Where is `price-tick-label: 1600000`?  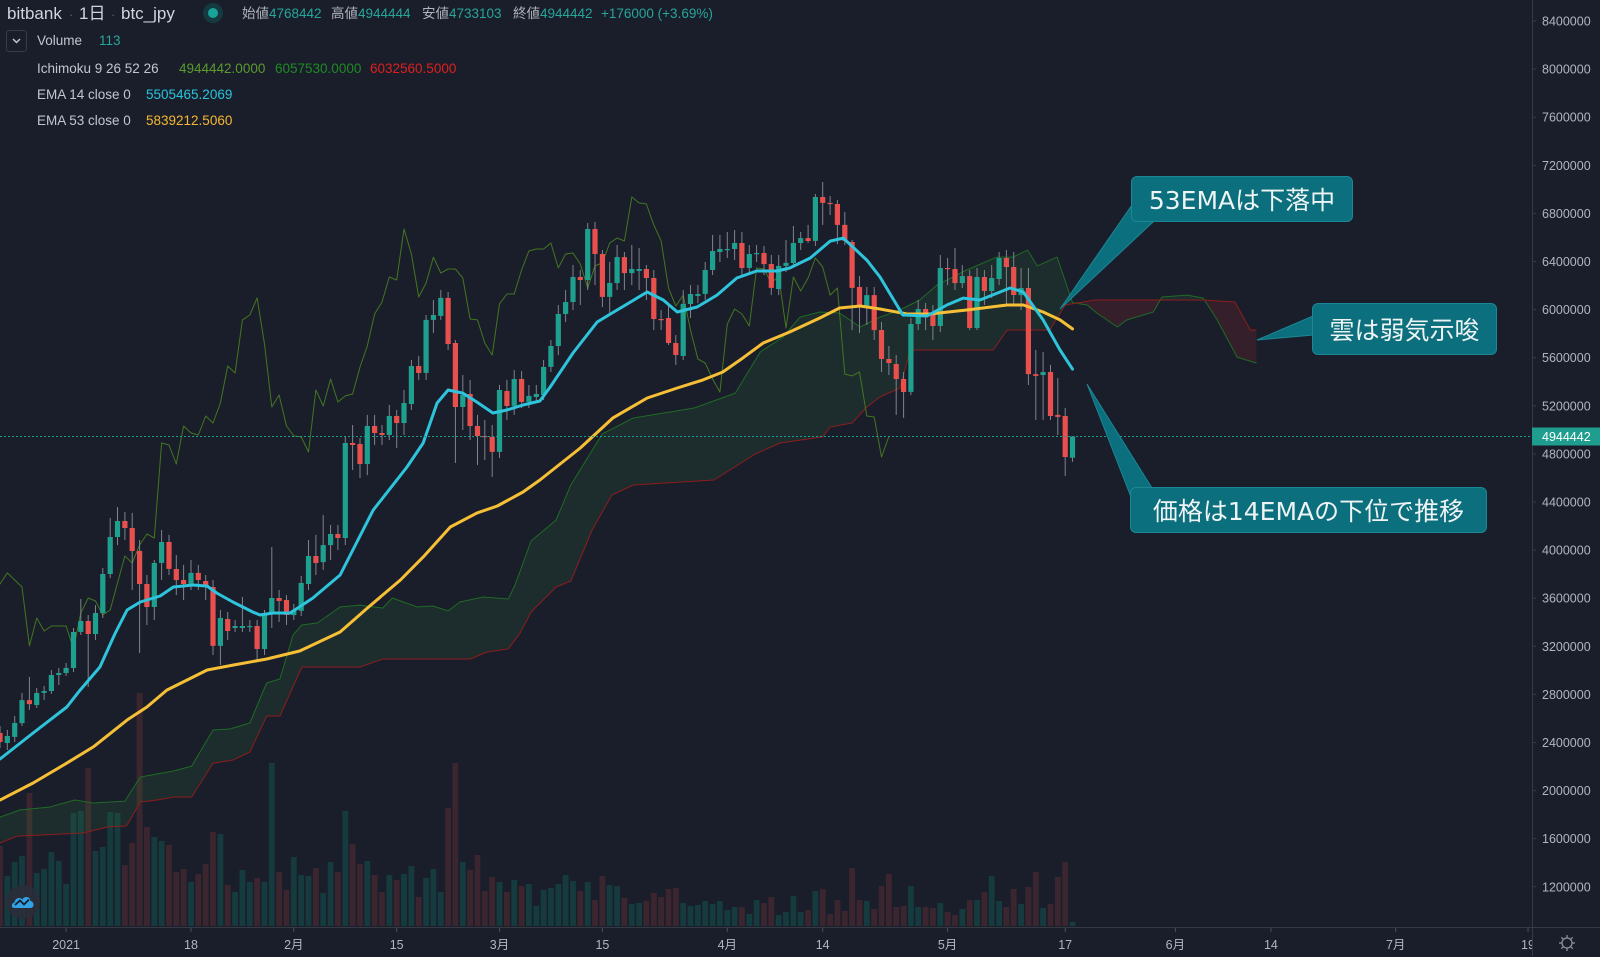 price-tick-label: 1600000 is located at coordinates (1566, 839).